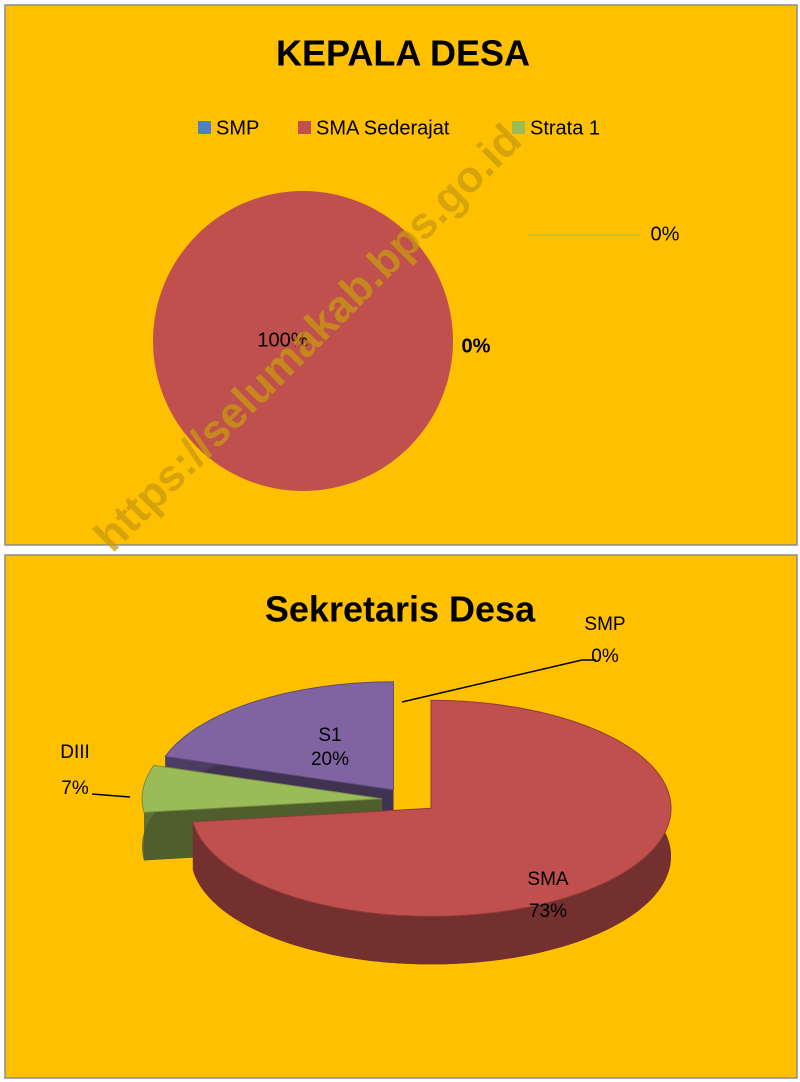  I want to click on category-label: S1, so click(329, 735).